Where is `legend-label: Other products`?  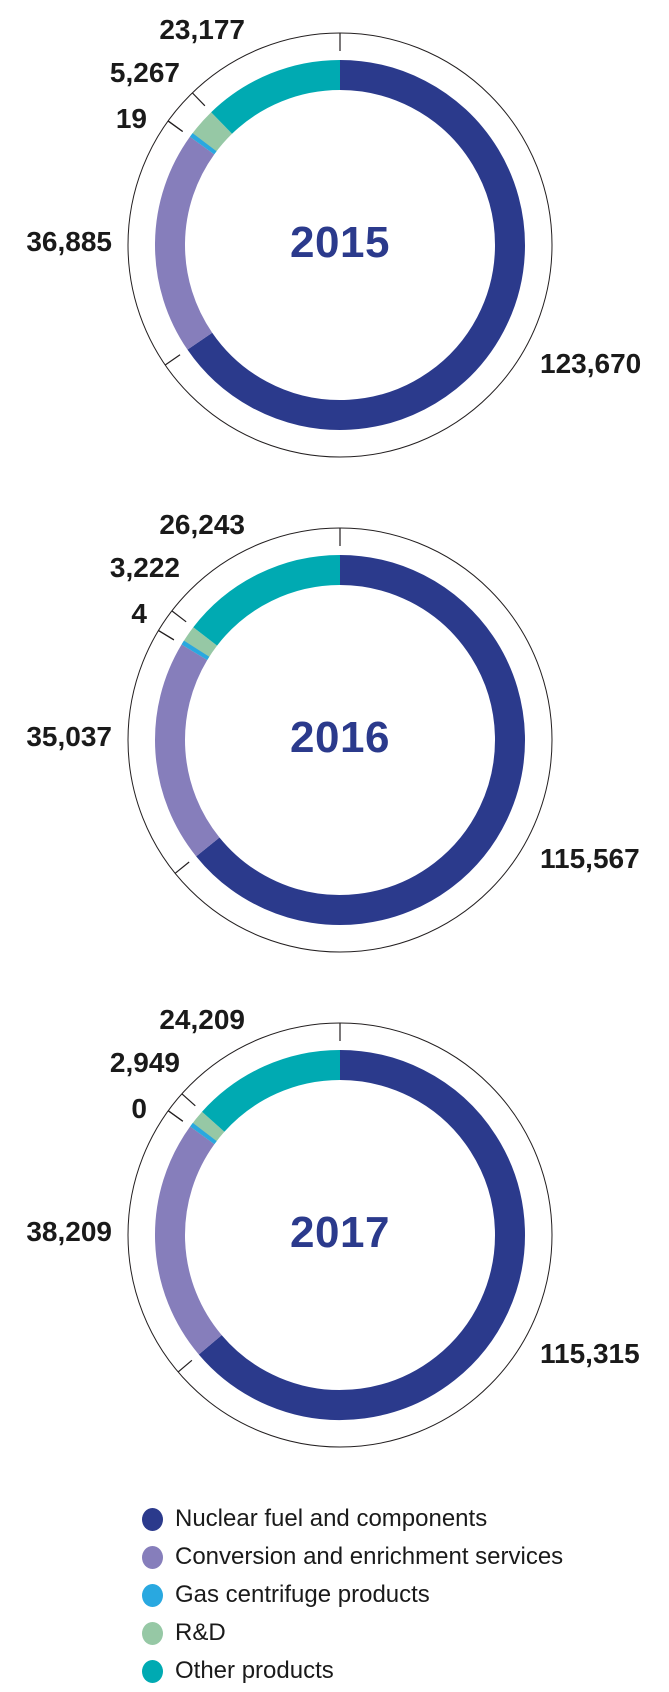 legend-label: Other products is located at coordinates (254, 1670).